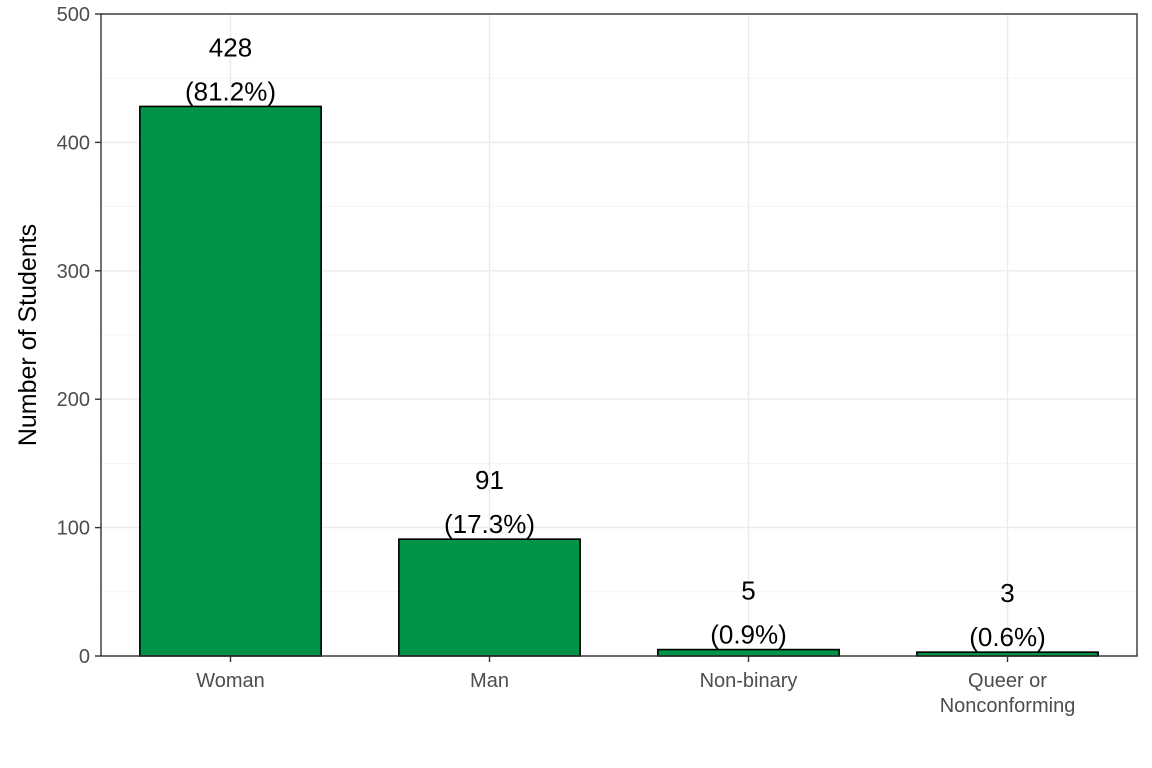 The image size is (1152, 768). Describe the element at coordinates (230, 47) in the screenshot. I see `count-label: 428` at that location.